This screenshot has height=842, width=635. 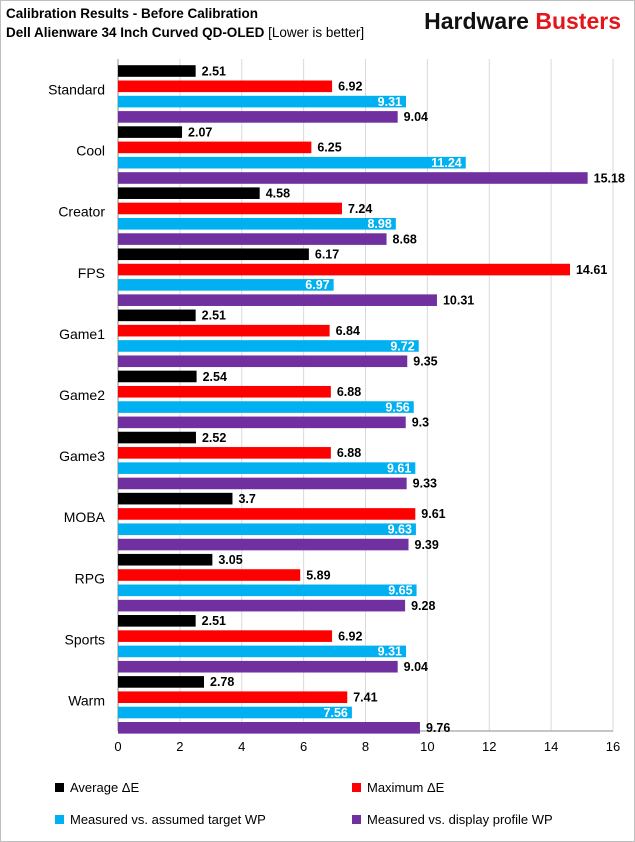 I want to click on data-label-average: 3.05, so click(x=230, y=560).